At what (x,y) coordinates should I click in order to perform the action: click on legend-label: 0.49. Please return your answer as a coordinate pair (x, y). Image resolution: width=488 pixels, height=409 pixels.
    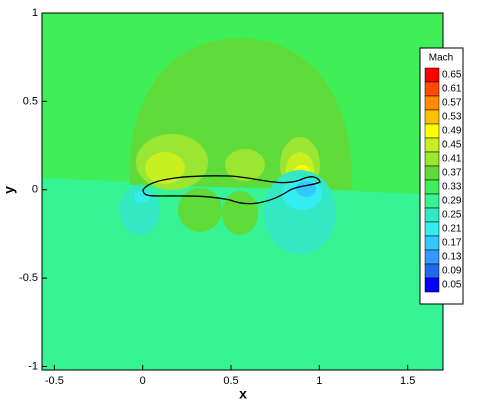
    Looking at the image, I should click on (452, 131).